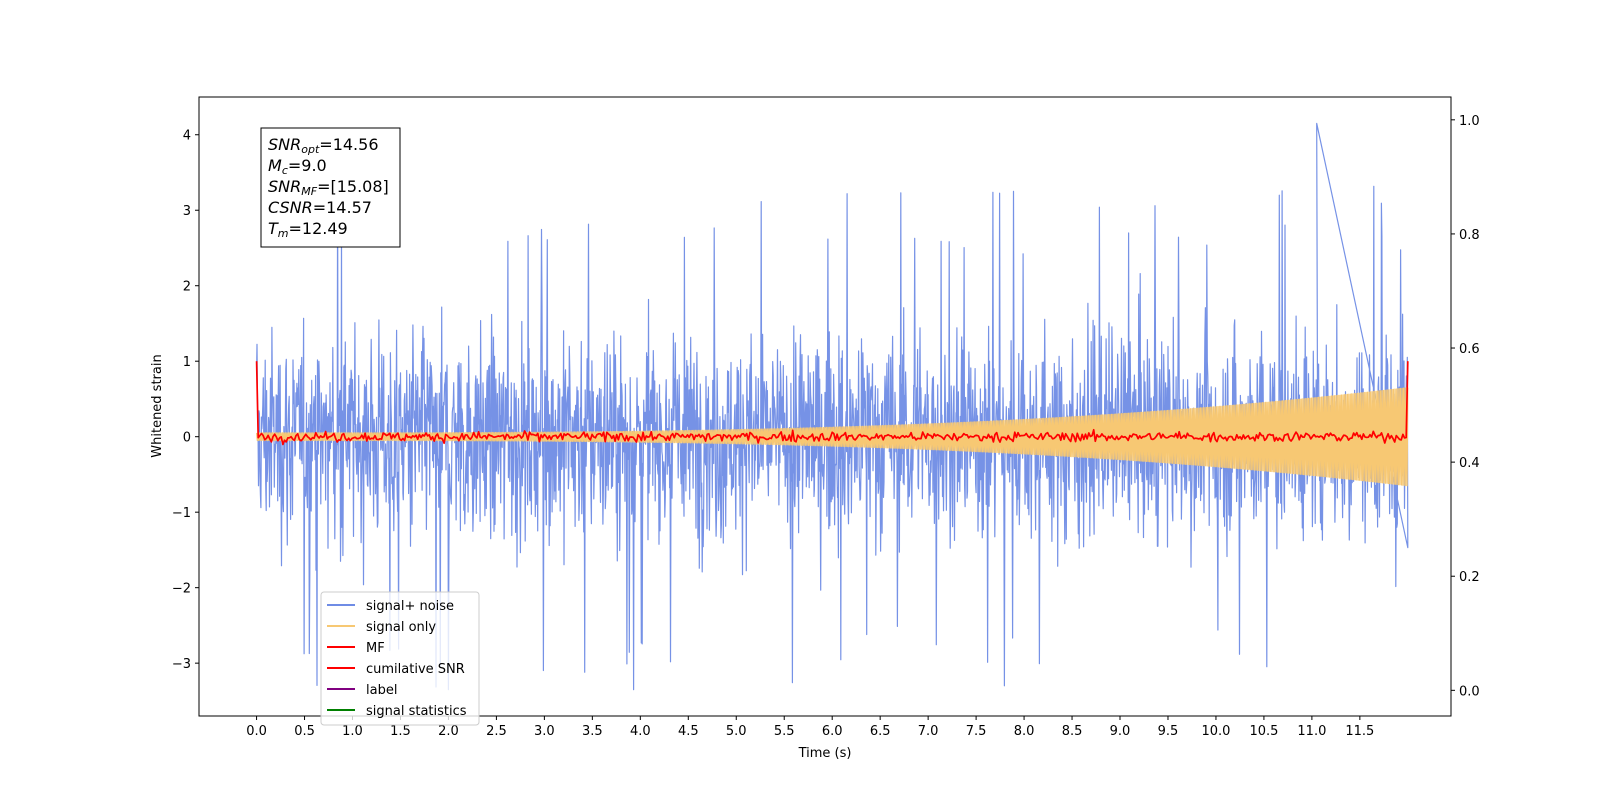 Image resolution: width=1600 pixels, height=800 pixels. I want to click on legend-frame, so click(400, 658).